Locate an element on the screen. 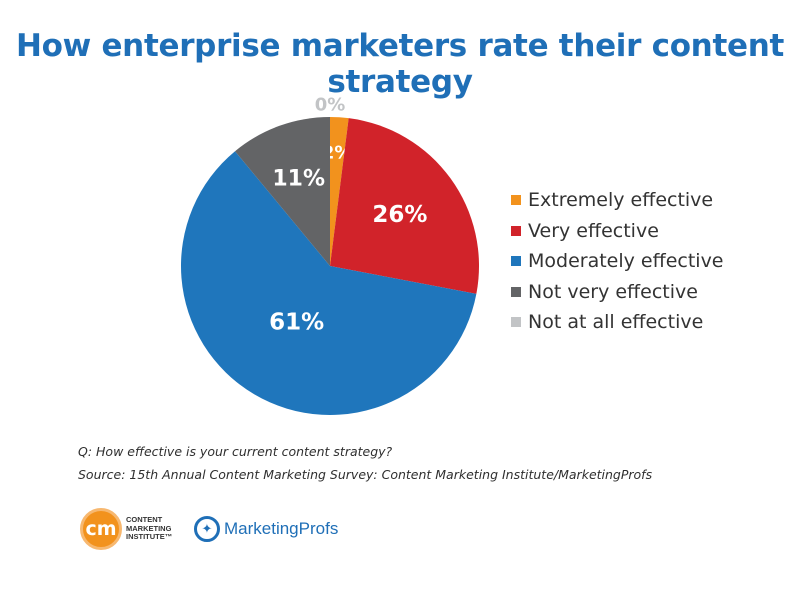  slice-label-not-at-all-effective: 0% is located at coordinates (330, 105).